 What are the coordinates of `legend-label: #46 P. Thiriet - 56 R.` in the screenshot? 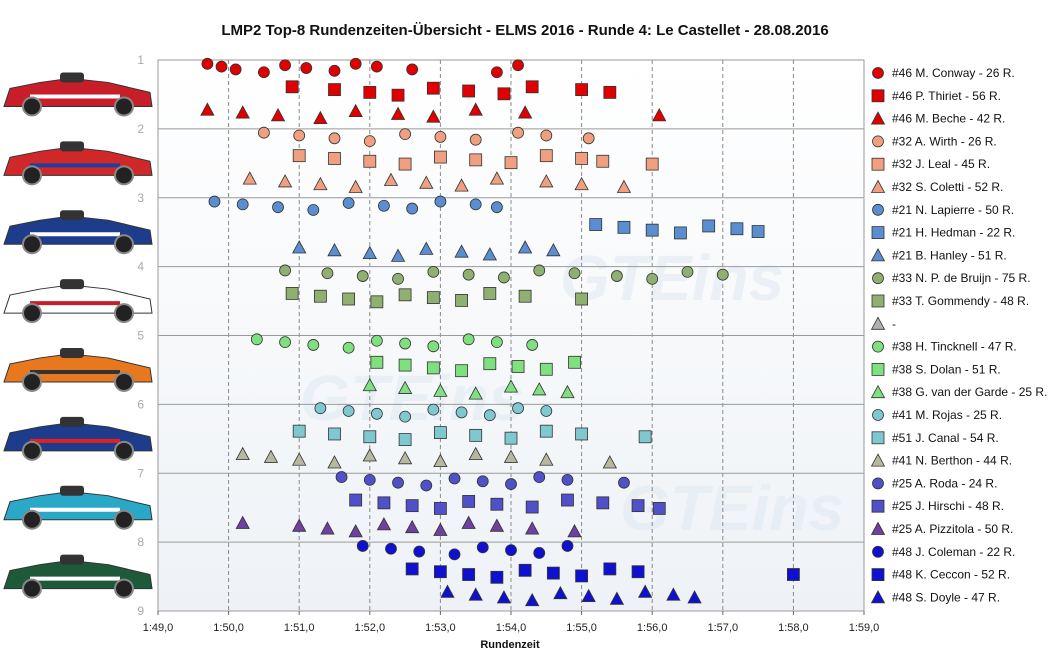 It's located at (946, 96).